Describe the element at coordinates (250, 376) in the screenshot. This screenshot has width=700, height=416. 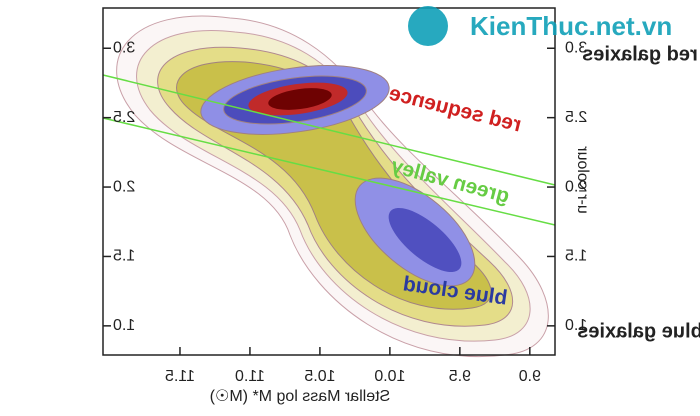
I see `x-tick-label: 11.0` at that location.